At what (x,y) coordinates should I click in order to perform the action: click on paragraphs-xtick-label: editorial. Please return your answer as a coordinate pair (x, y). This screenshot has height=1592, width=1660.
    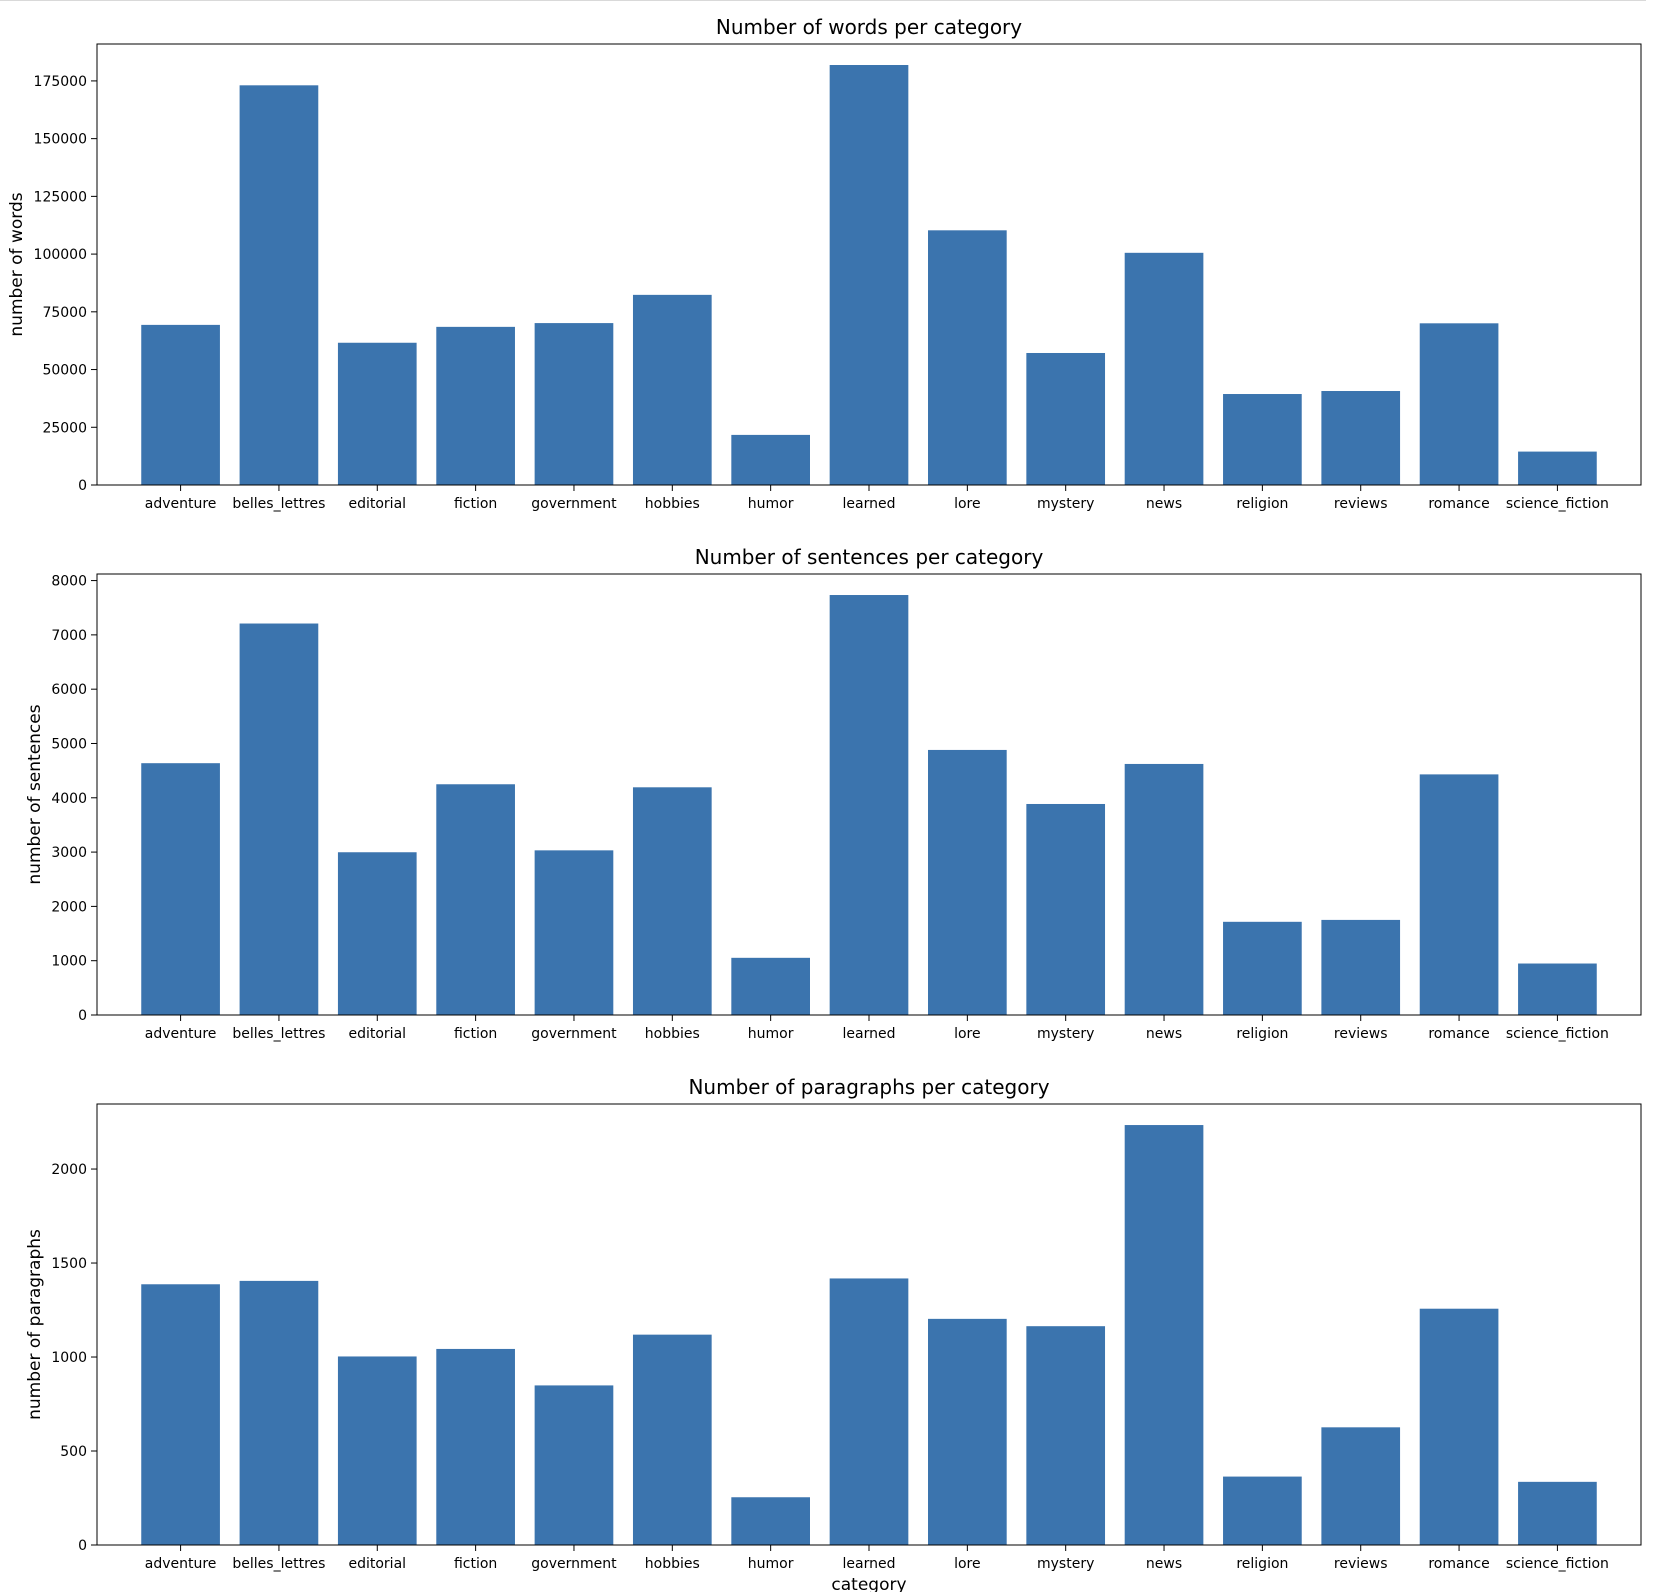
    Looking at the image, I should click on (377, 1564).